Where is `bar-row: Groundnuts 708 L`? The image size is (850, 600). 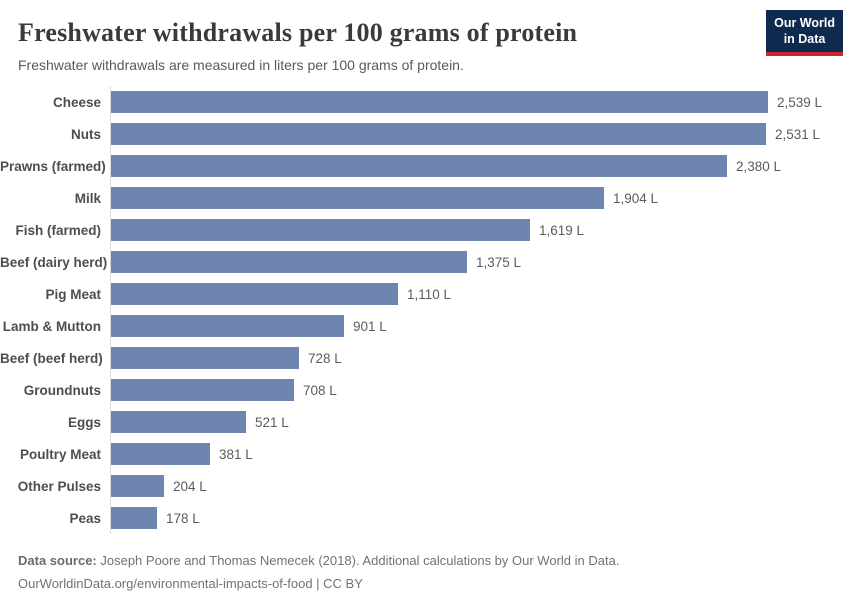 bar-row: Groundnuts 708 L is located at coordinates (425, 390).